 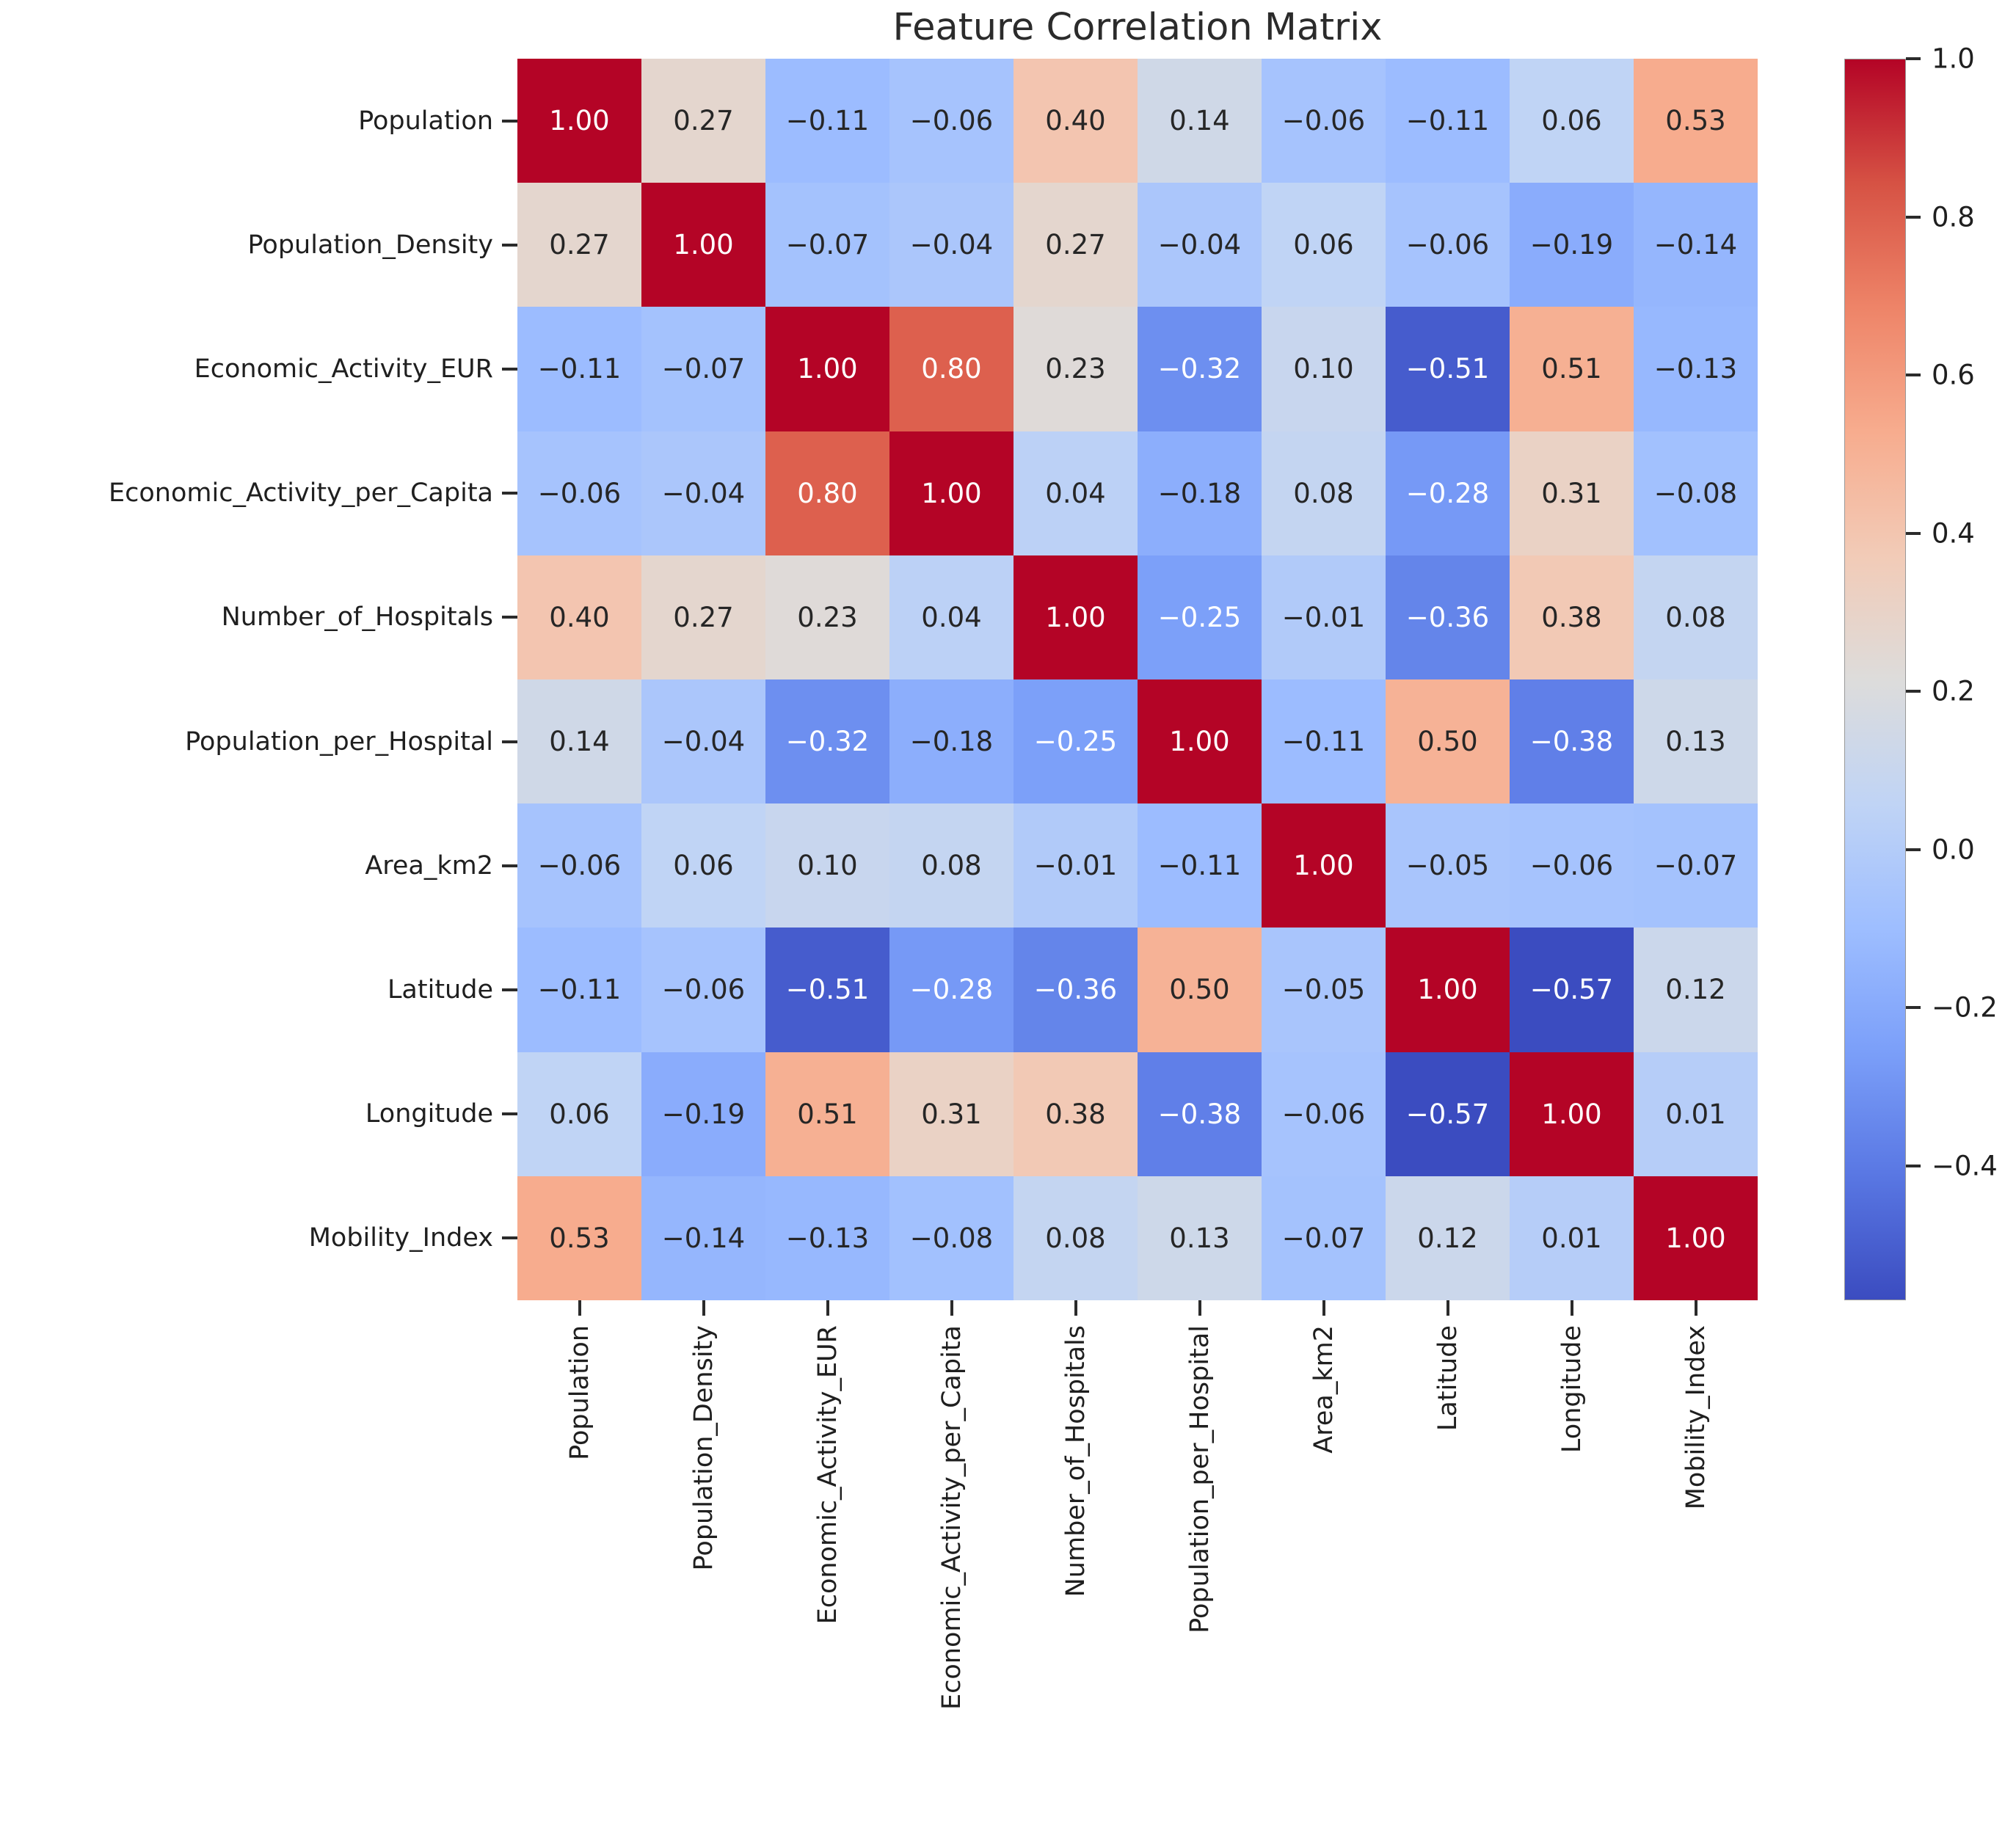 I want to click on colorbar, so click(x=1875, y=679).